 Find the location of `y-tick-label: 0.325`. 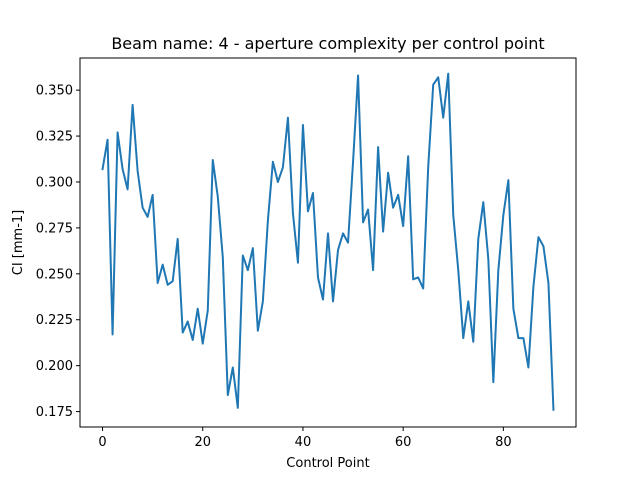

y-tick-label: 0.325 is located at coordinates (54, 137).